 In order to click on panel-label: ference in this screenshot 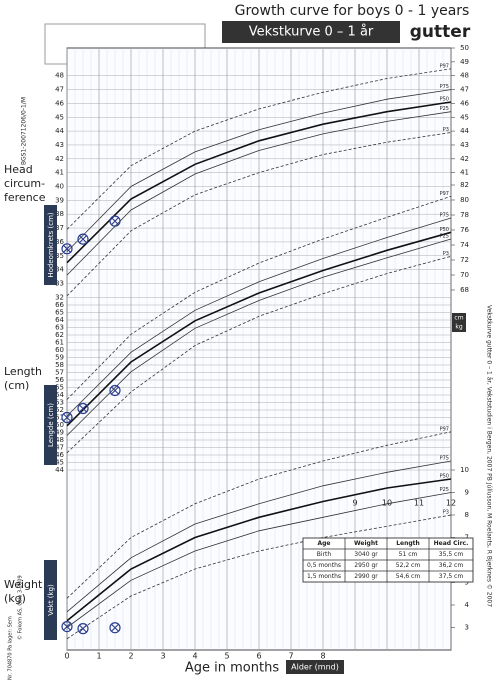, I will do `click(25, 197)`.